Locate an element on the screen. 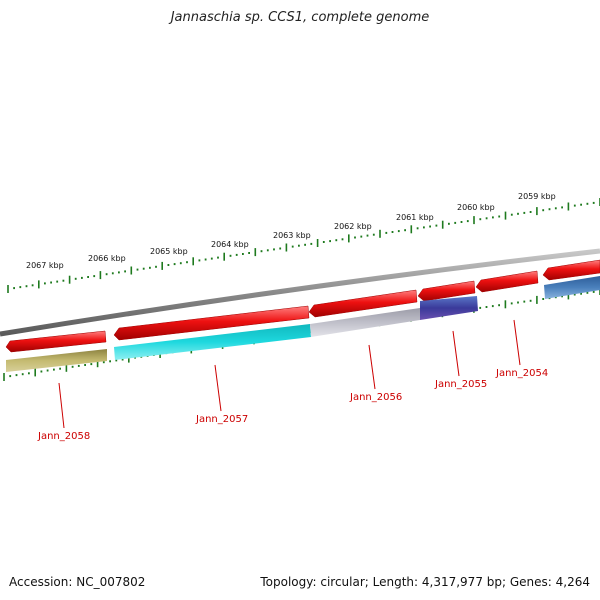 The image size is (600, 600). kbp-label: 2067 kbp is located at coordinates (45, 265).